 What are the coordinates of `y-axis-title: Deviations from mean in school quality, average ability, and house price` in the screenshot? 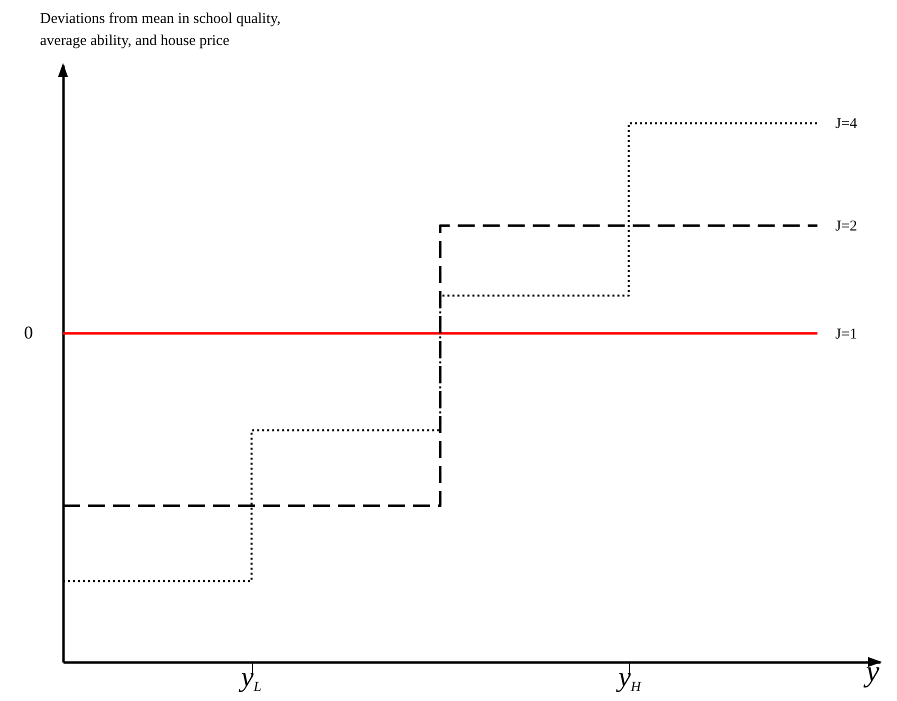 It's located at (161, 30).